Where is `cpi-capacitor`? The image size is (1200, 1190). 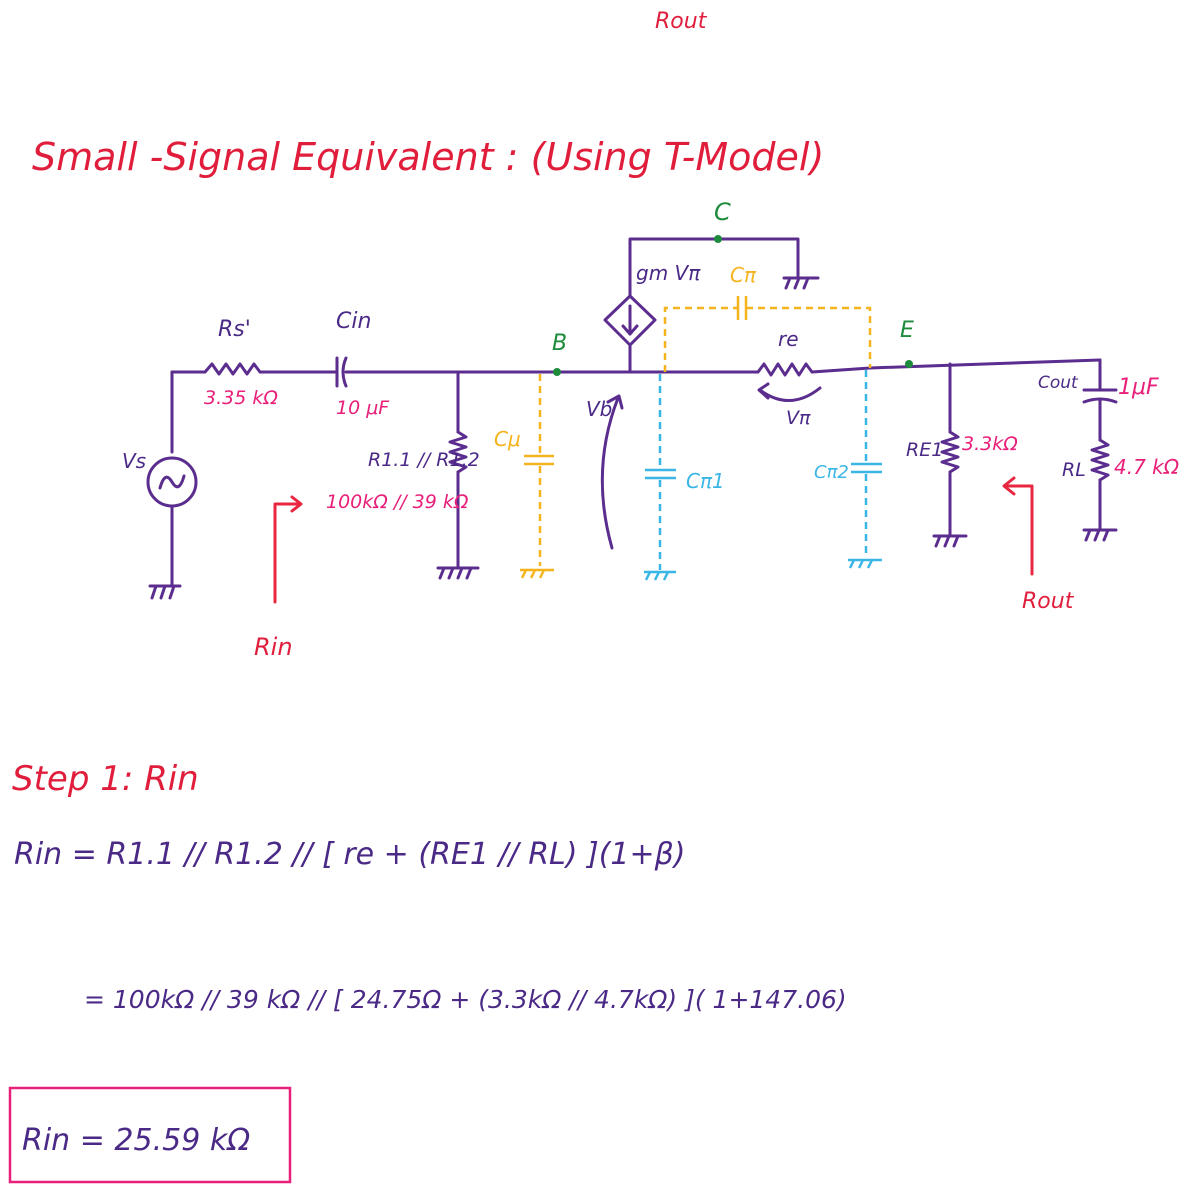 cpi-capacitor is located at coordinates (767, 334).